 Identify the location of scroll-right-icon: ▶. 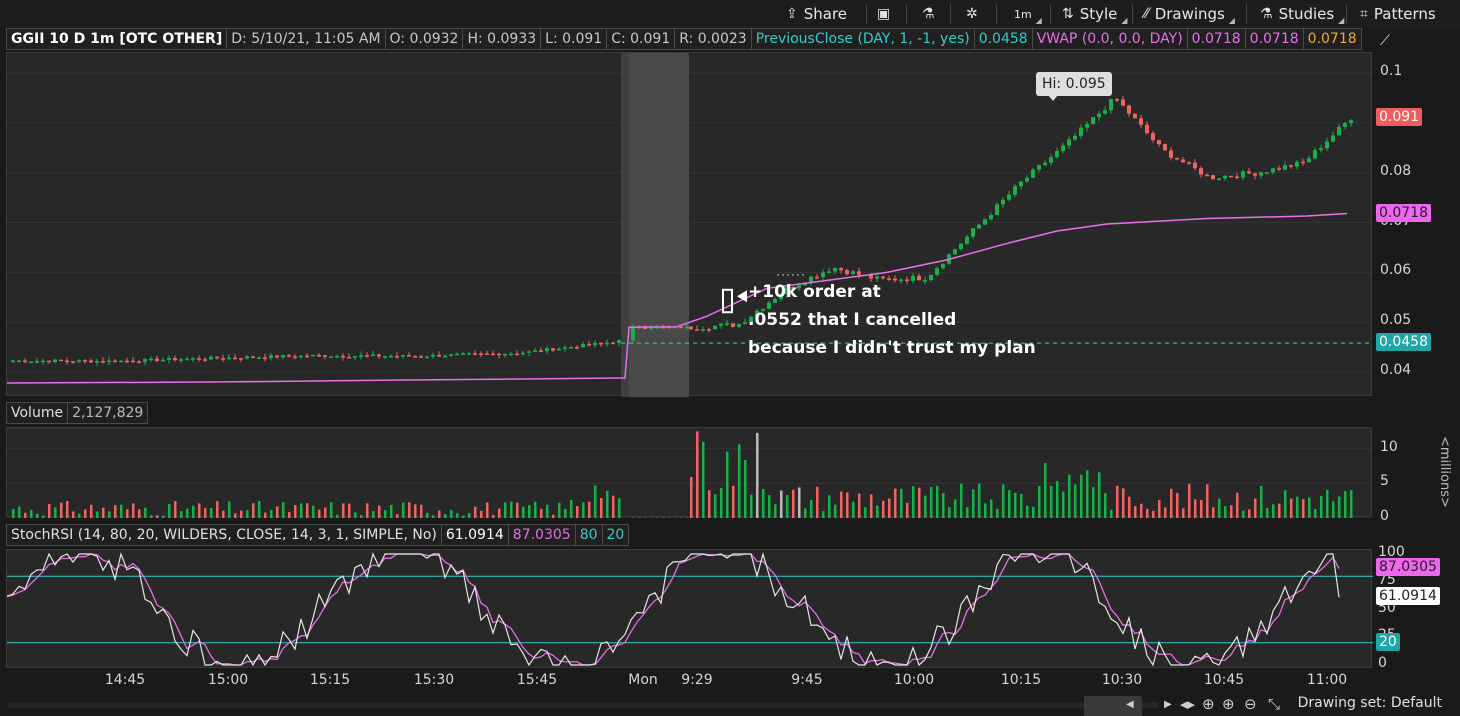
(1168, 704).